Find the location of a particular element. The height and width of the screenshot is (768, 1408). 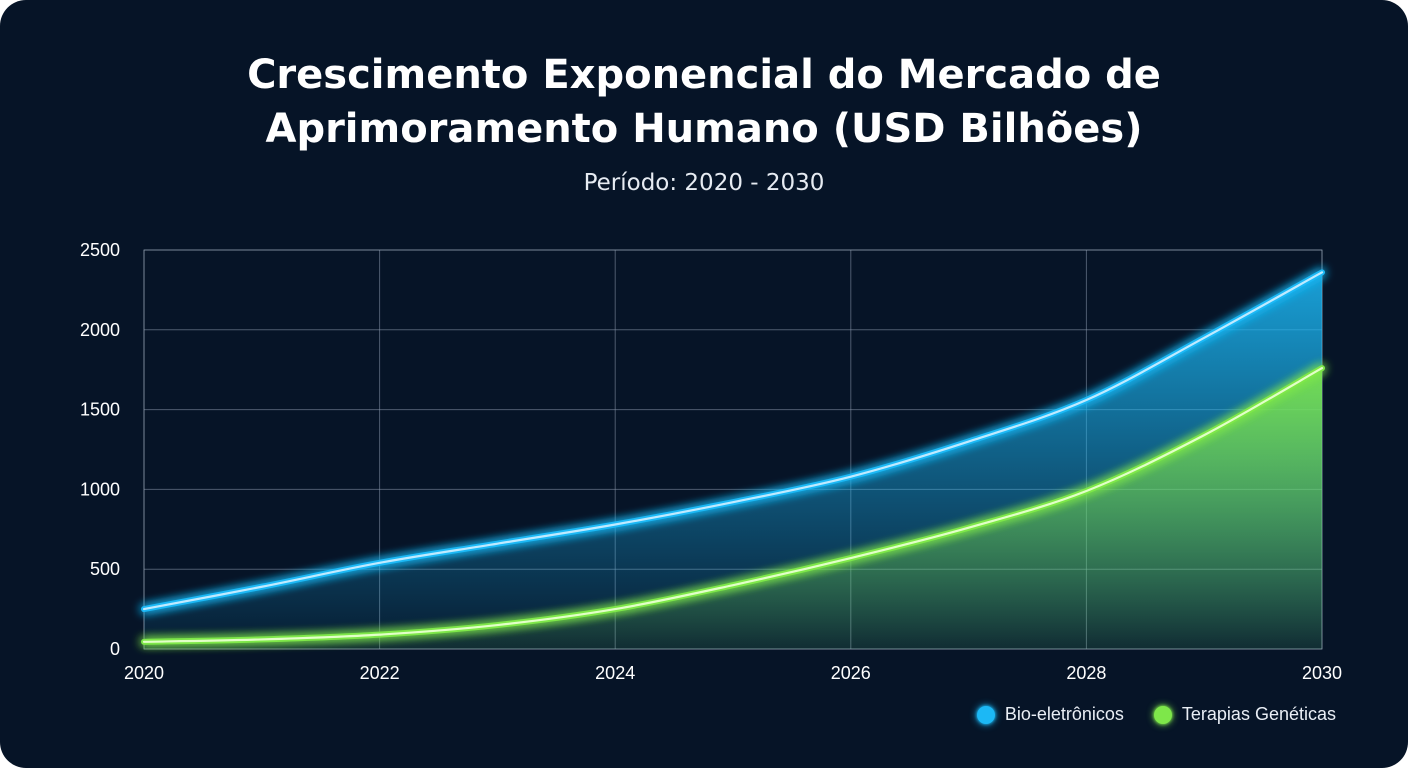

x-tick-label-2022: 2022 is located at coordinates (380, 673).